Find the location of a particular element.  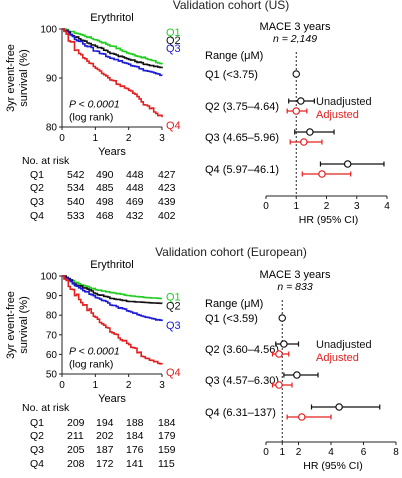

km-y-label-line: 3yr event-free is located at coordinates (11, 78).